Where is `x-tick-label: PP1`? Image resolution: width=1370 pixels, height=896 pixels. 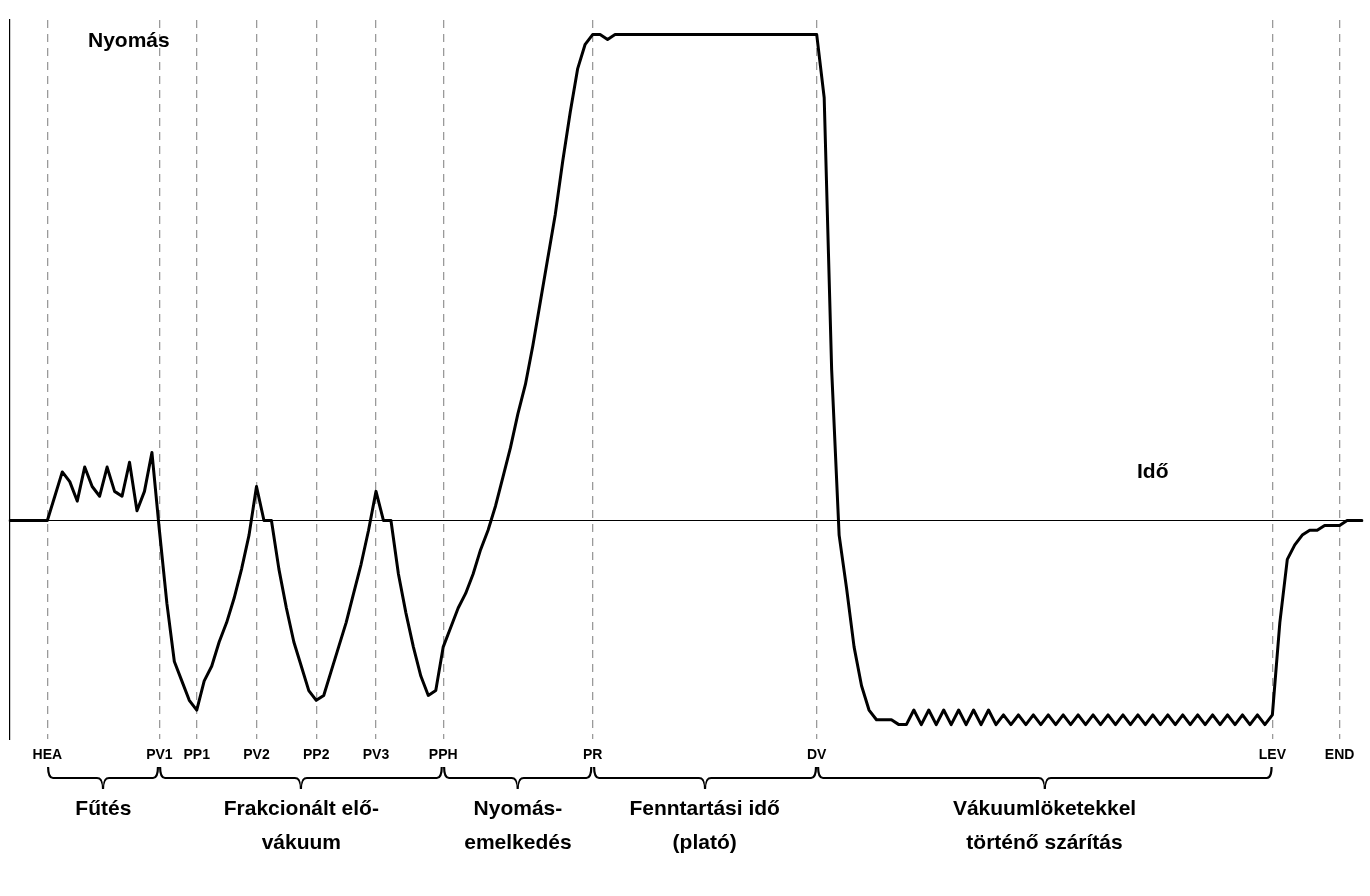
x-tick-label: PP1 is located at coordinates (197, 754).